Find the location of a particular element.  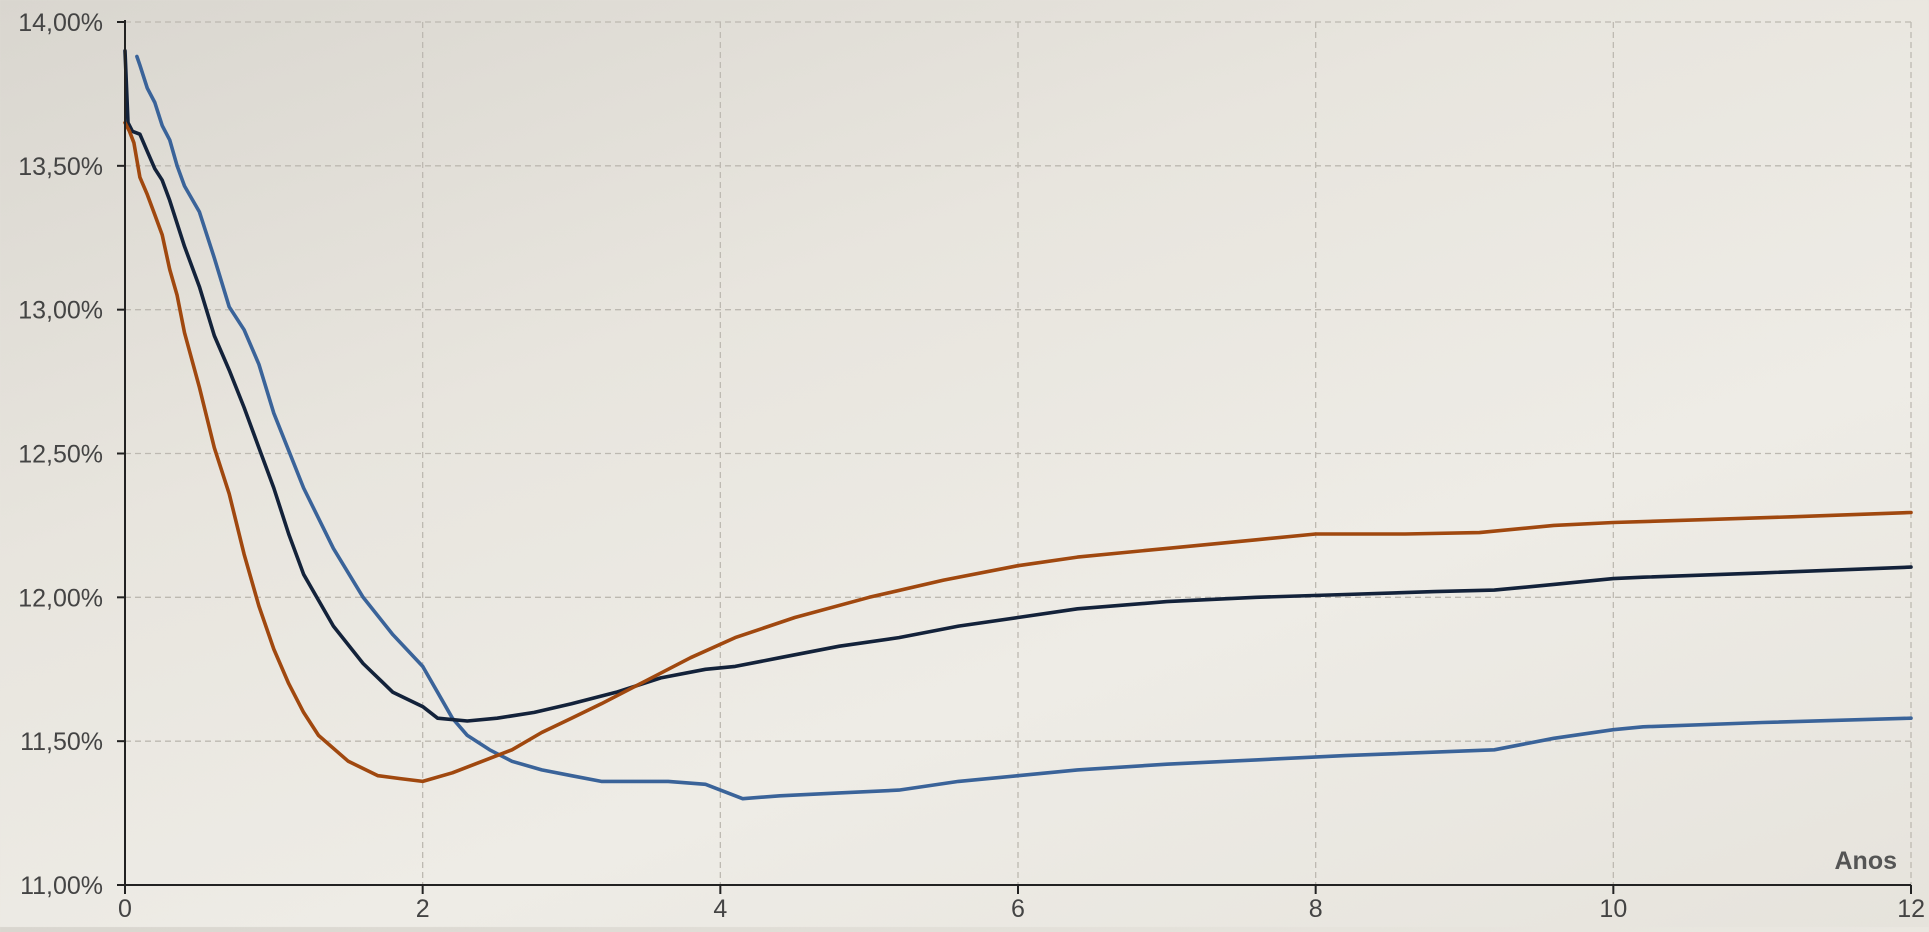

y-tick-label: 12,50% is located at coordinates (60, 455).